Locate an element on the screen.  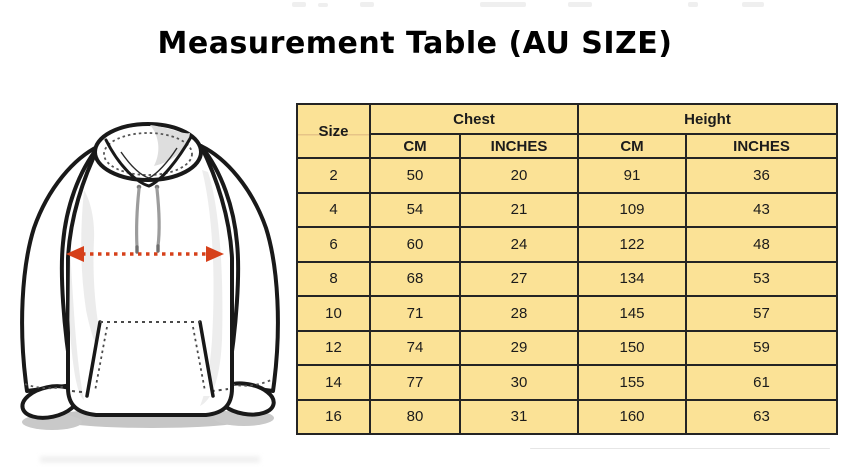
chest-inches-cell: 20 is located at coordinates (519, 175).